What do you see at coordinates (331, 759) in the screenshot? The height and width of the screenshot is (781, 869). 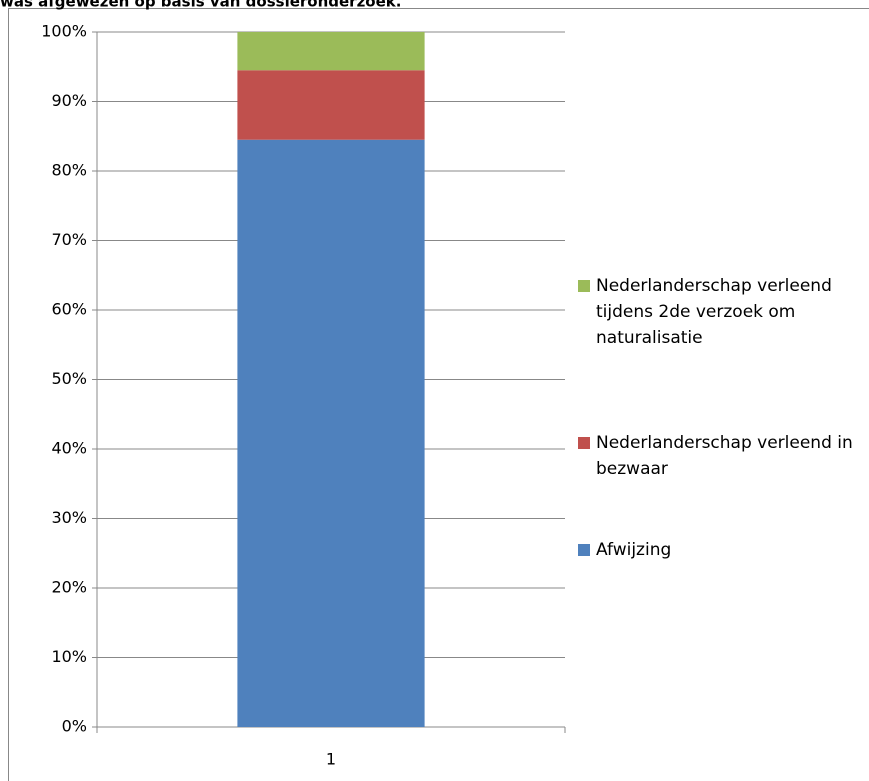 I see `x-tick-label: 1` at bounding box center [331, 759].